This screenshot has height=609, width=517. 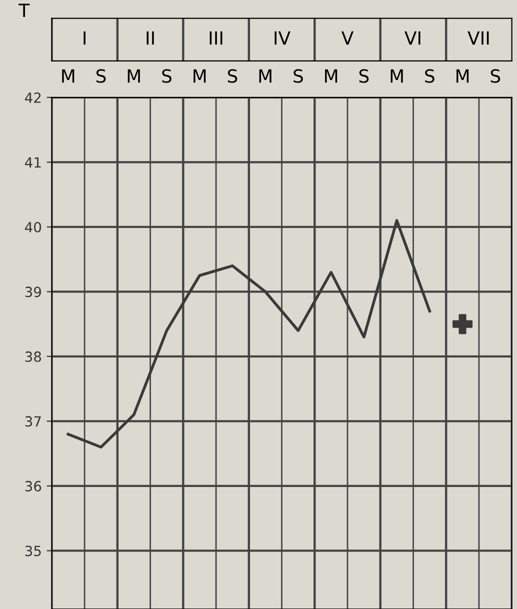 What do you see at coordinates (33, 551) in the screenshot?
I see `y-tick-label: 35` at bounding box center [33, 551].